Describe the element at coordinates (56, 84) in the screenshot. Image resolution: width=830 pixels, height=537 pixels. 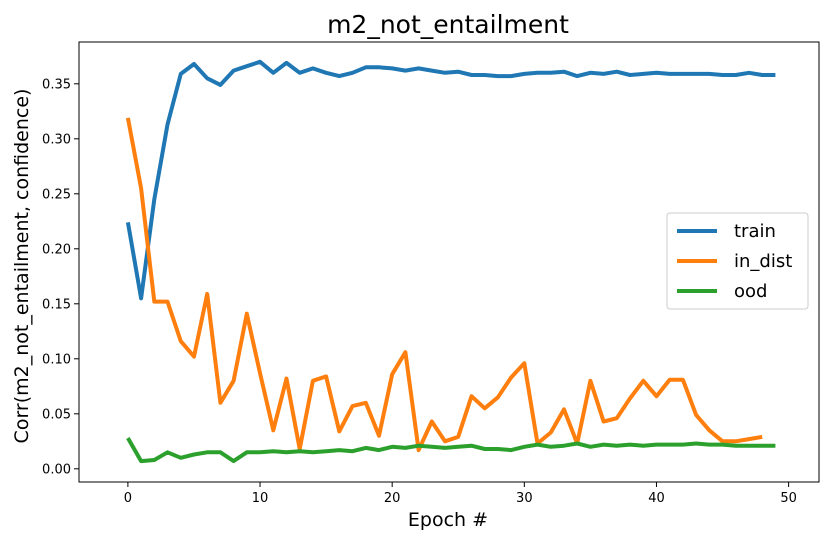
I see `y-tick-label: 0.35` at that location.